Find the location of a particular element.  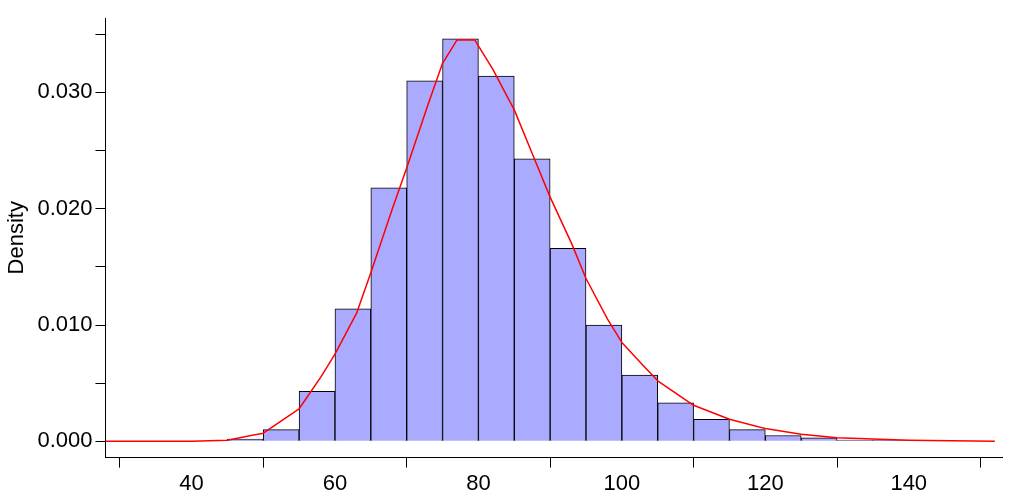

y-tick-label: 0.030 is located at coordinates (65, 91).